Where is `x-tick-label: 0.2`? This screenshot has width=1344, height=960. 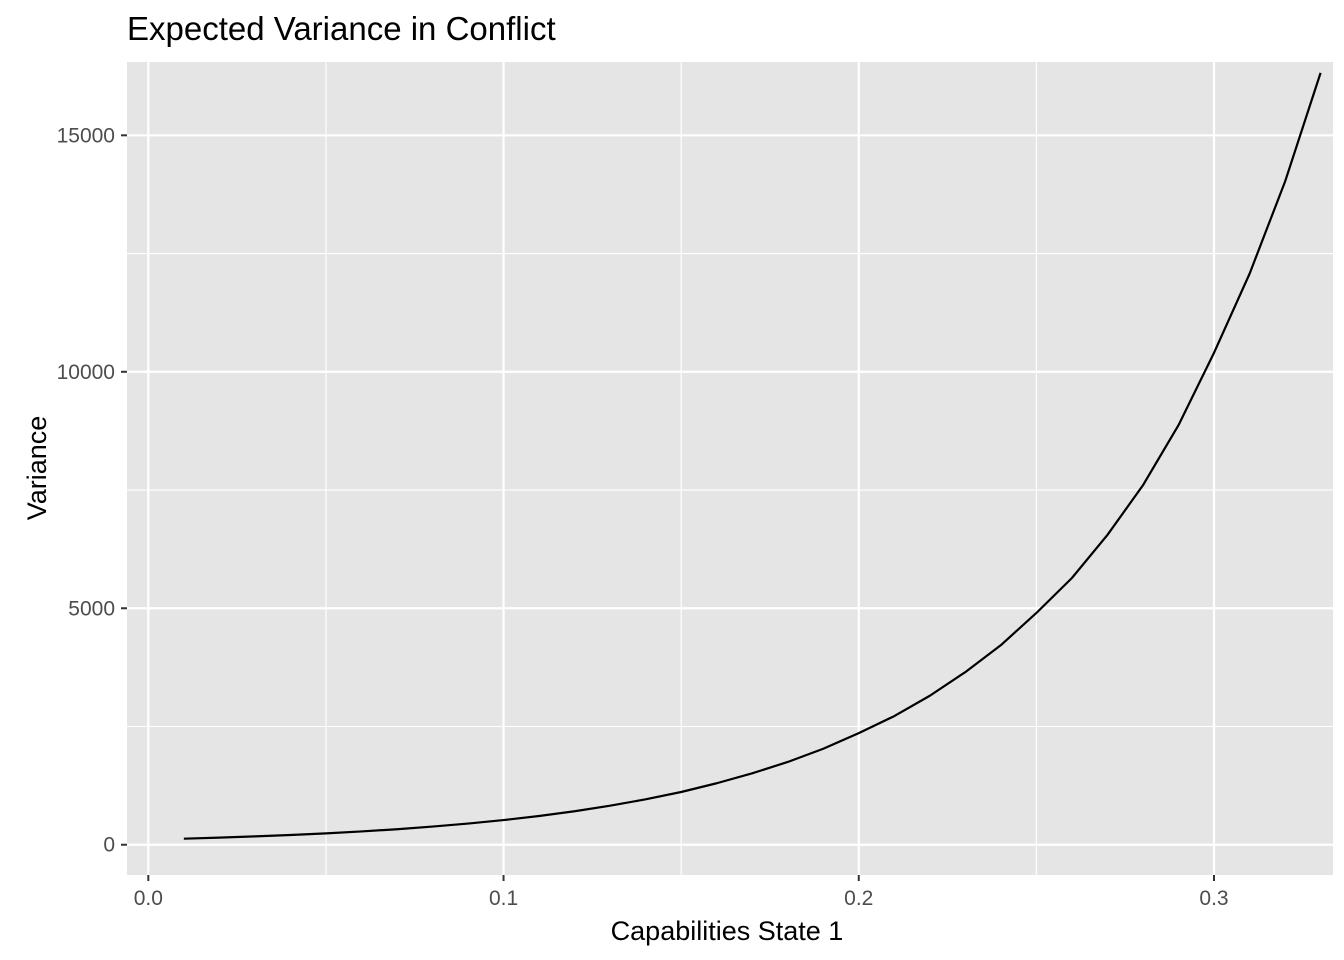
x-tick-label: 0.2 is located at coordinates (858, 898).